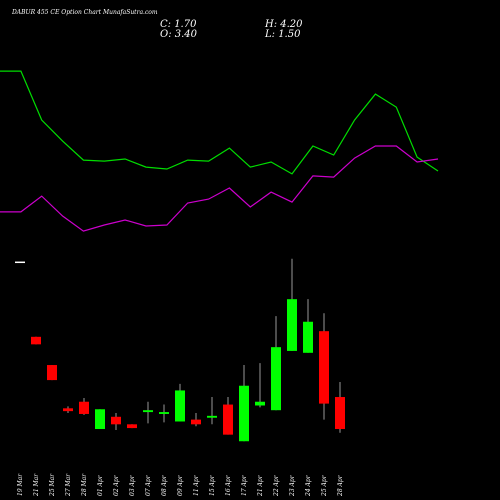  I want to click on x-tick-label: 21 Apr, so click(260, 485).